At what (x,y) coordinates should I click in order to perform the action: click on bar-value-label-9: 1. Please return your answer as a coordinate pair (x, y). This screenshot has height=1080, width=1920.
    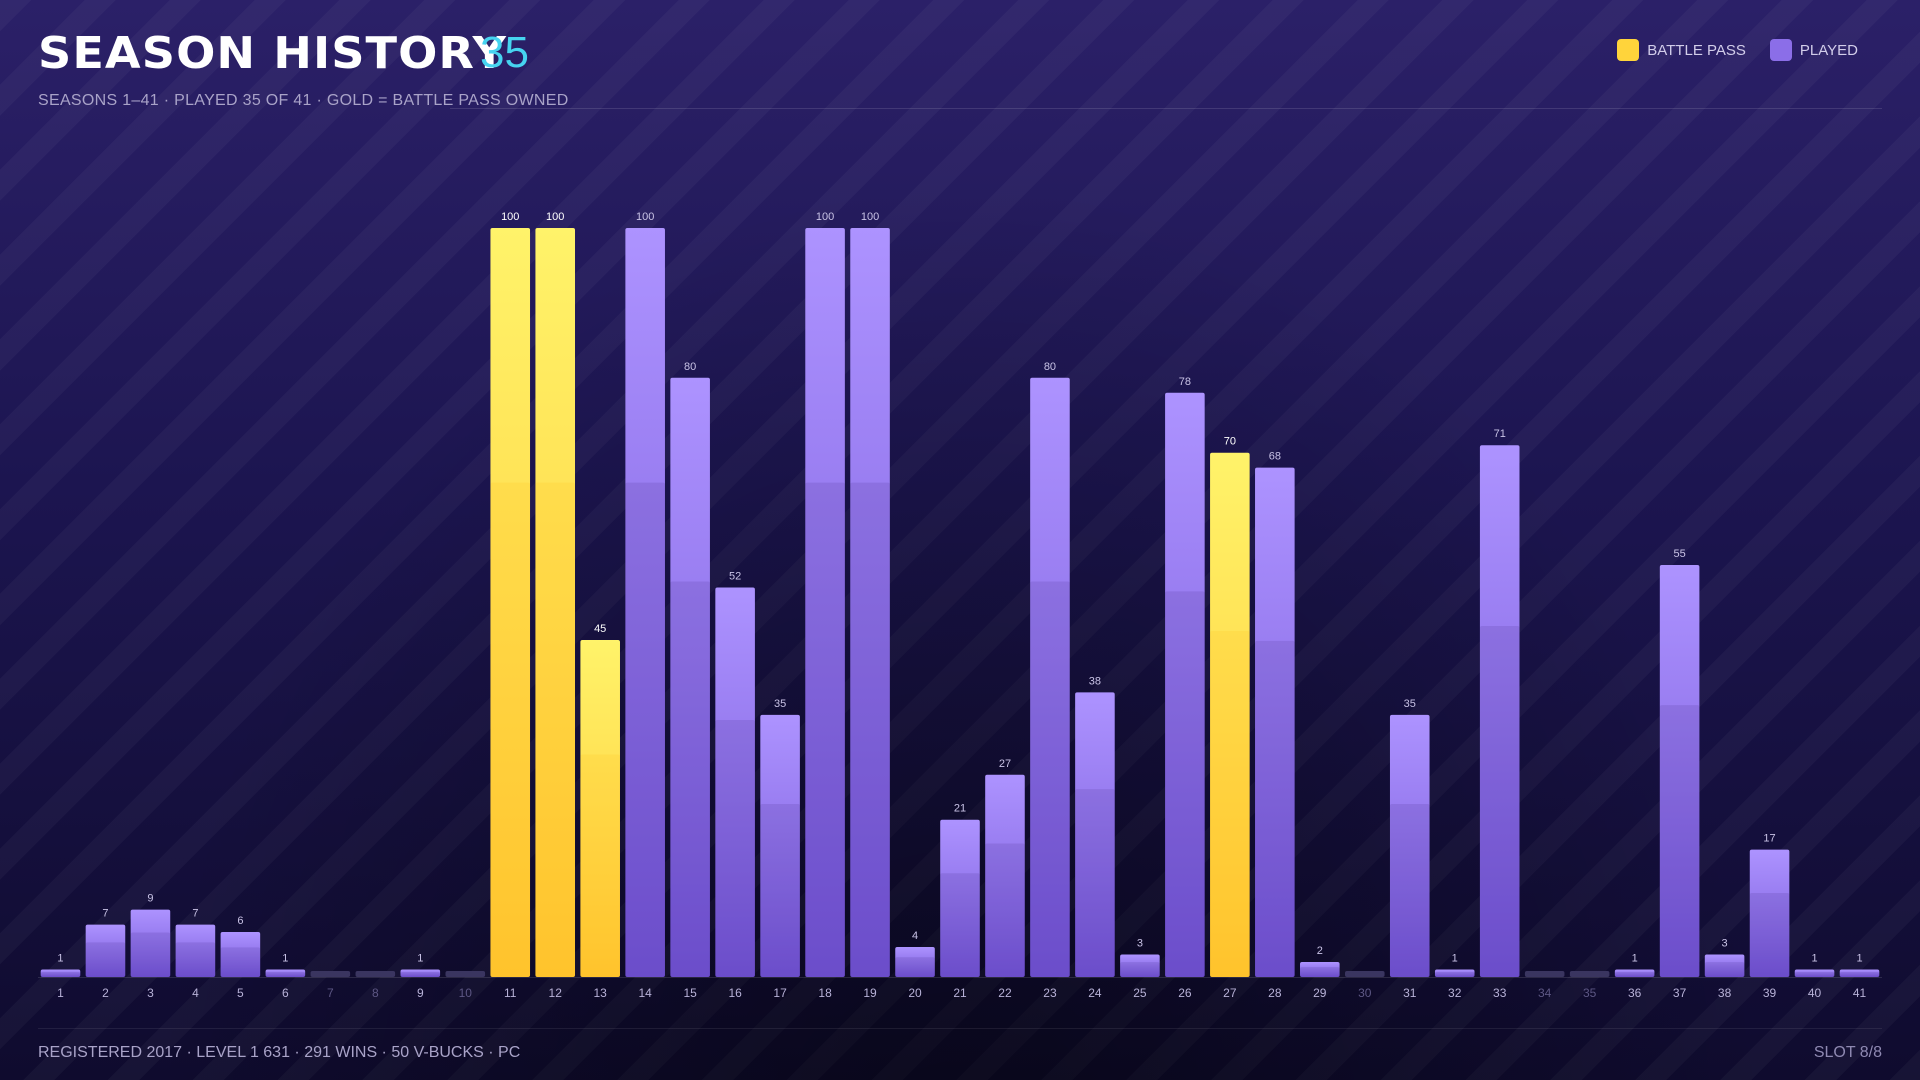
    Looking at the image, I should click on (420, 959).